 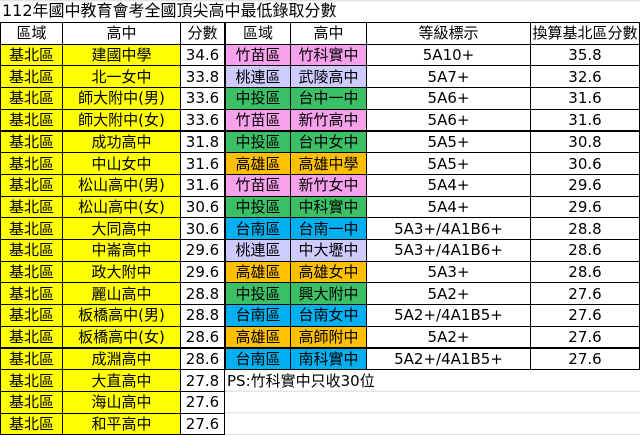 What do you see at coordinates (448, 250) in the screenshot?
I see `table-cell: 5A3+/4A1B6+` at bounding box center [448, 250].